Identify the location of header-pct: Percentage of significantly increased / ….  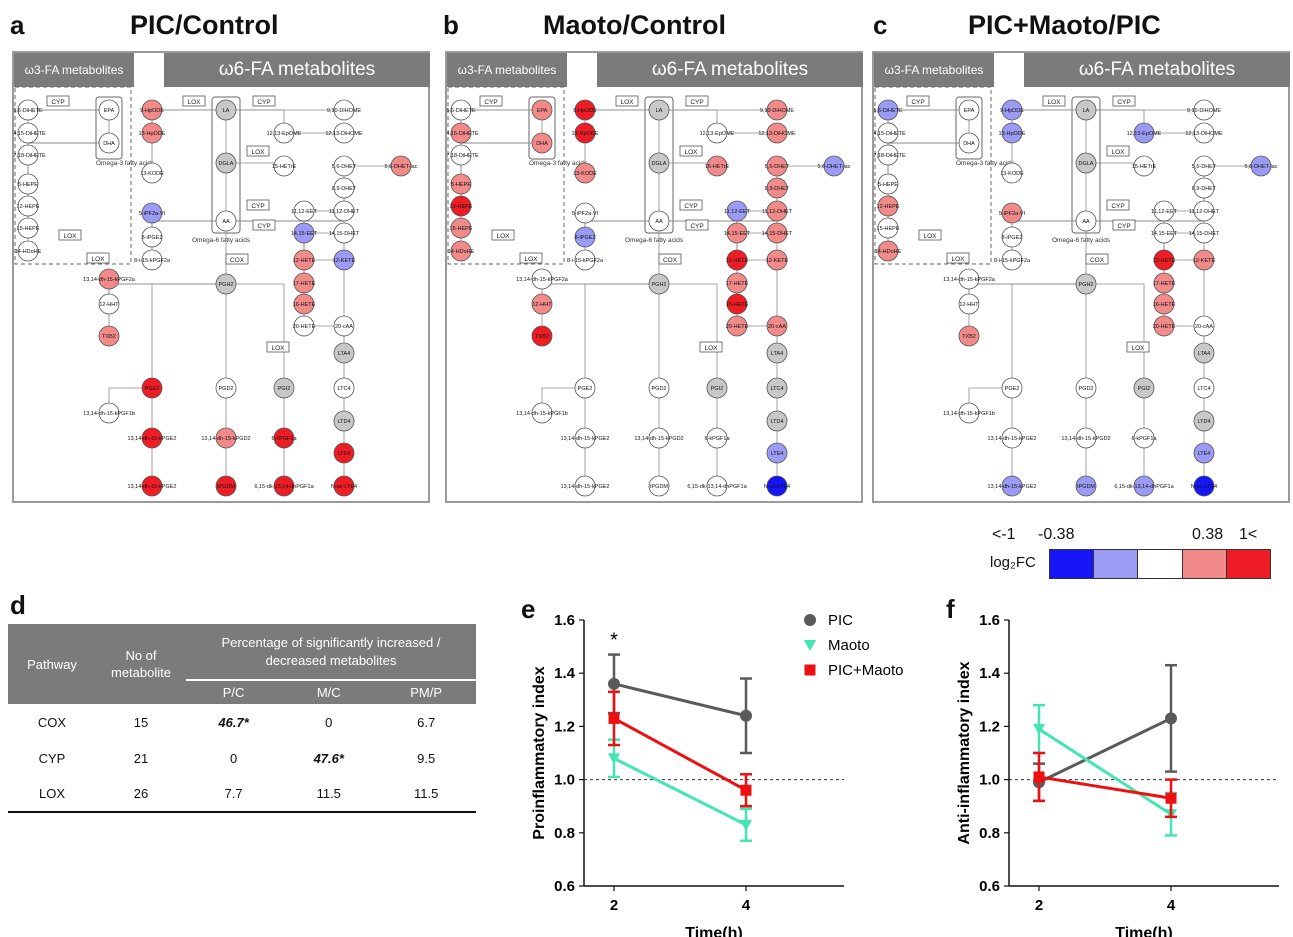
(331, 652).